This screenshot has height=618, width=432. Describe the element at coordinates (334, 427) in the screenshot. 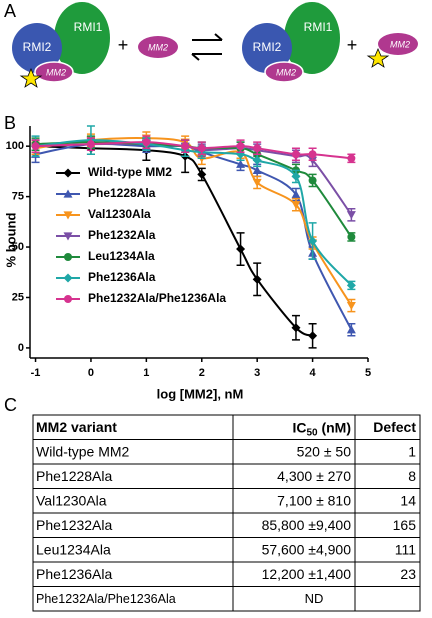

I see `table-header-part: (nM)` at that location.